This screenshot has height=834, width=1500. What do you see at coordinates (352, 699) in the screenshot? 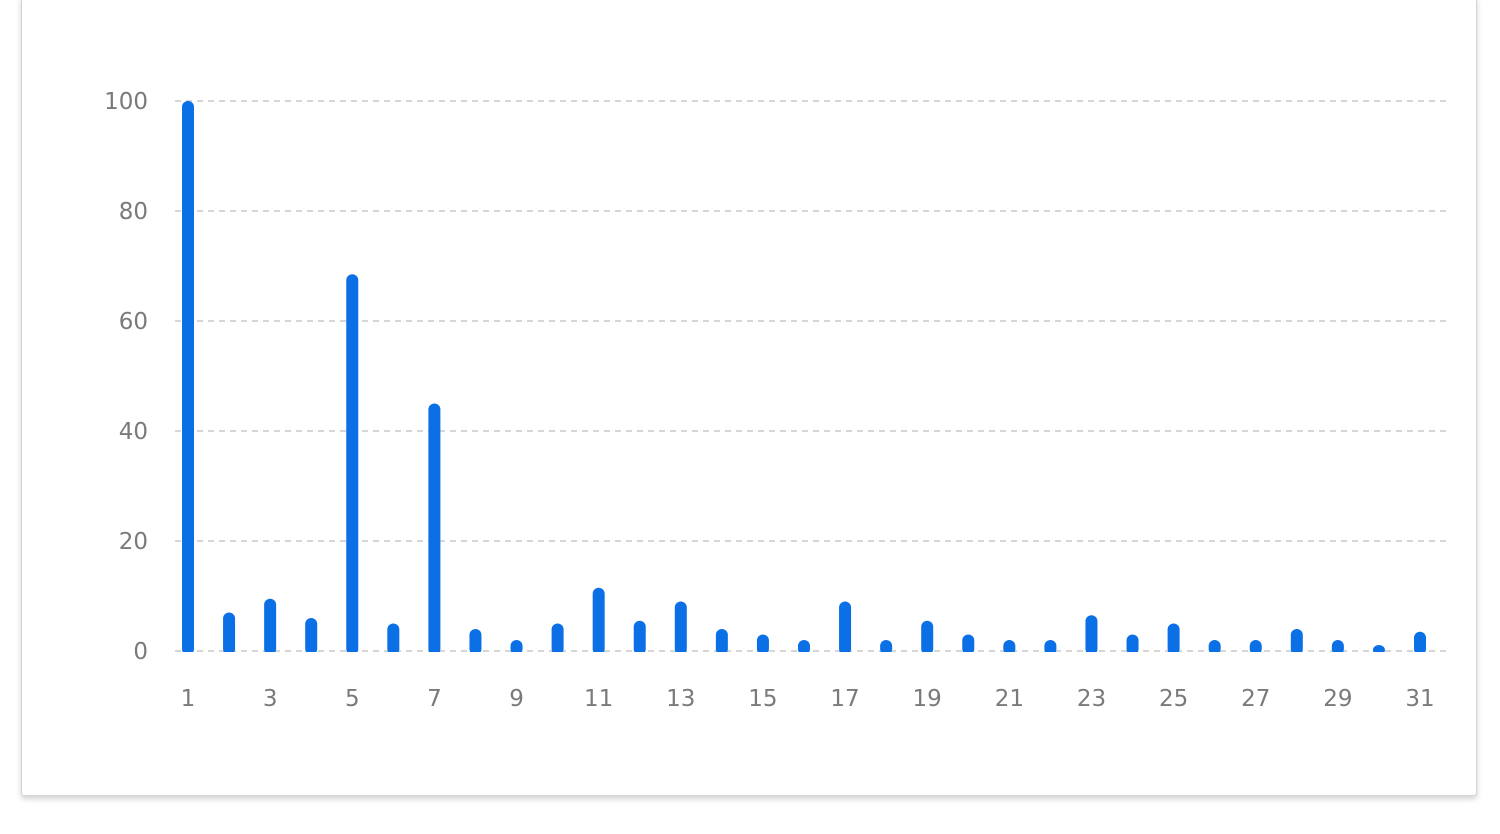
I see `x-tick-label: 5` at bounding box center [352, 699].